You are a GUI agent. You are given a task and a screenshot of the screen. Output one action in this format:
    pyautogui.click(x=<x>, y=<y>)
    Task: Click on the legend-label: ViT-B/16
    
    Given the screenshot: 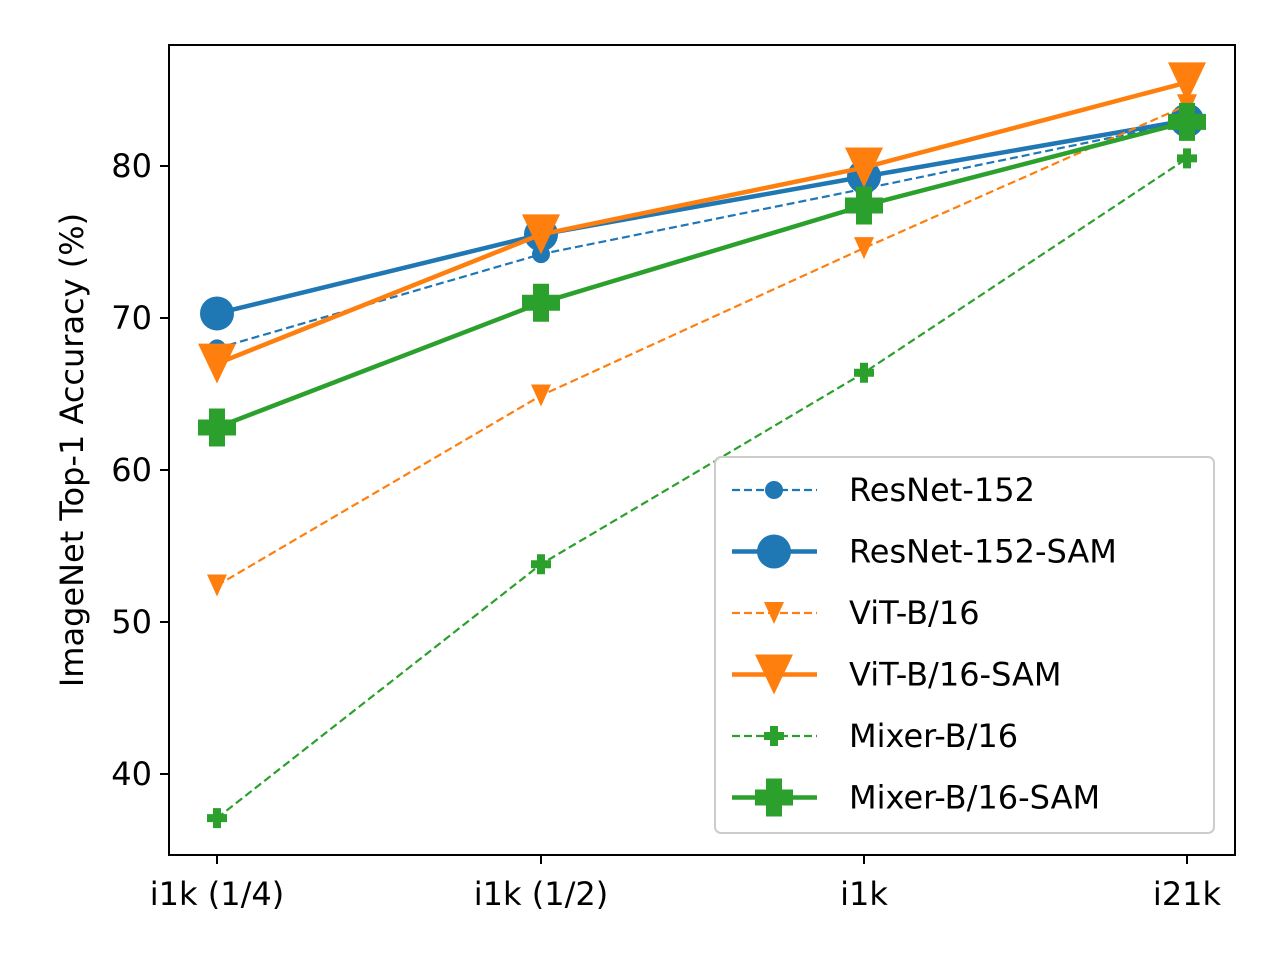 What is the action you would take?
    pyautogui.click(x=914, y=613)
    